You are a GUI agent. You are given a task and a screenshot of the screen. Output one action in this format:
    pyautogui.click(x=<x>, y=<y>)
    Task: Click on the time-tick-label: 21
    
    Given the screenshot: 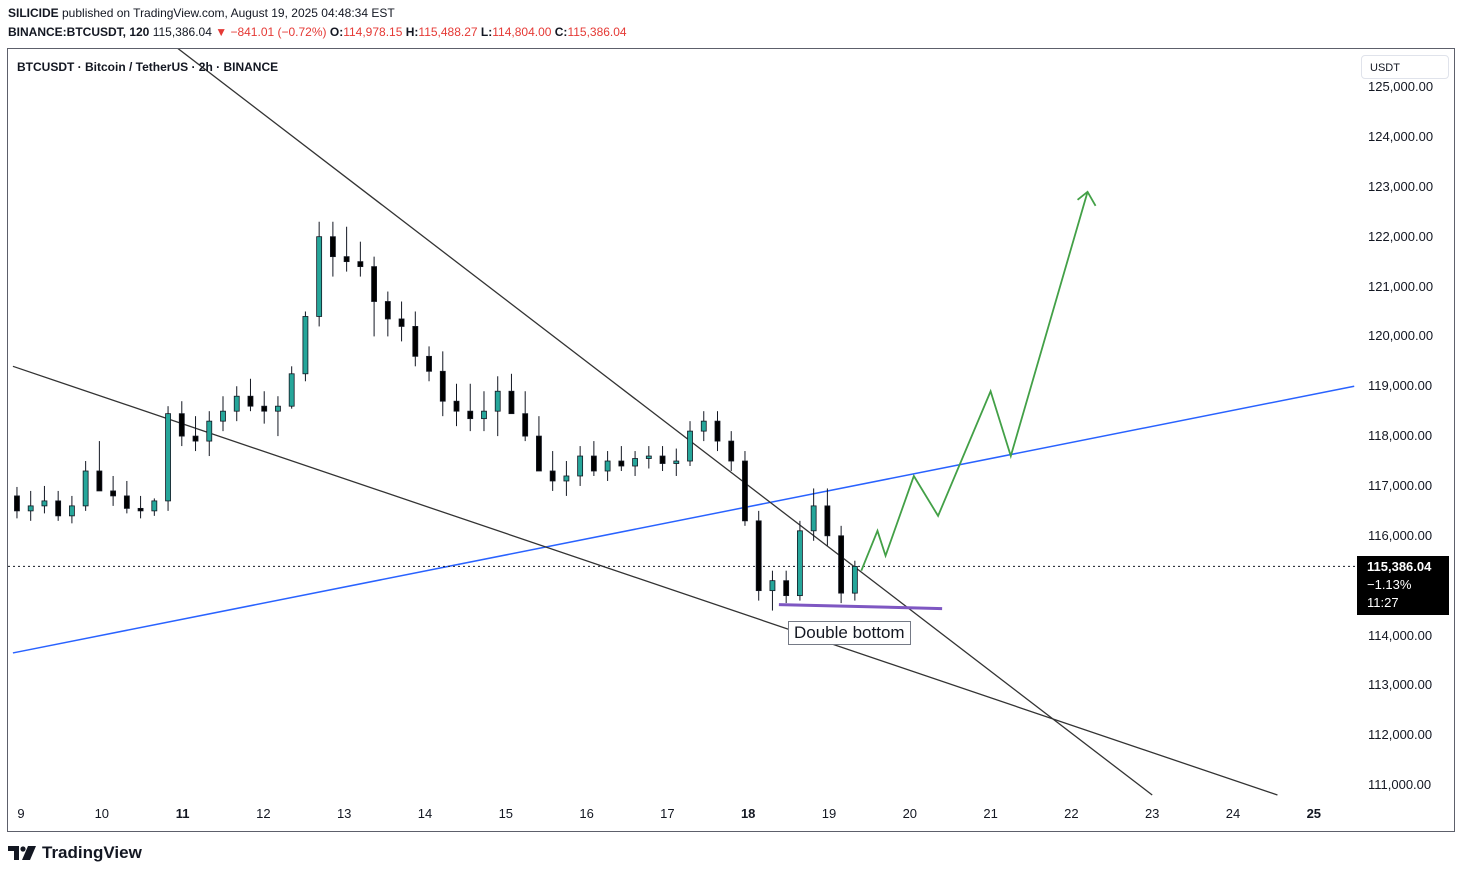 What is the action you would take?
    pyautogui.click(x=990, y=813)
    